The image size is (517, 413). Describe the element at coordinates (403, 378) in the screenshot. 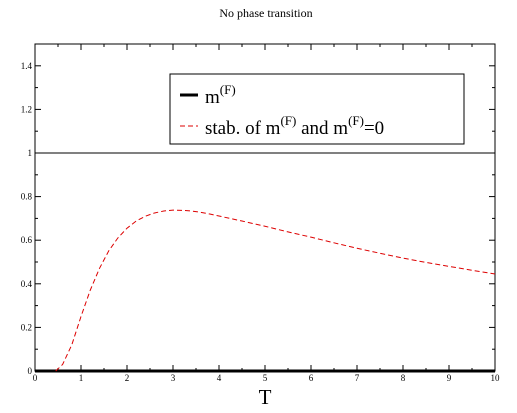

I see `x-tick-label-8: 8` at that location.